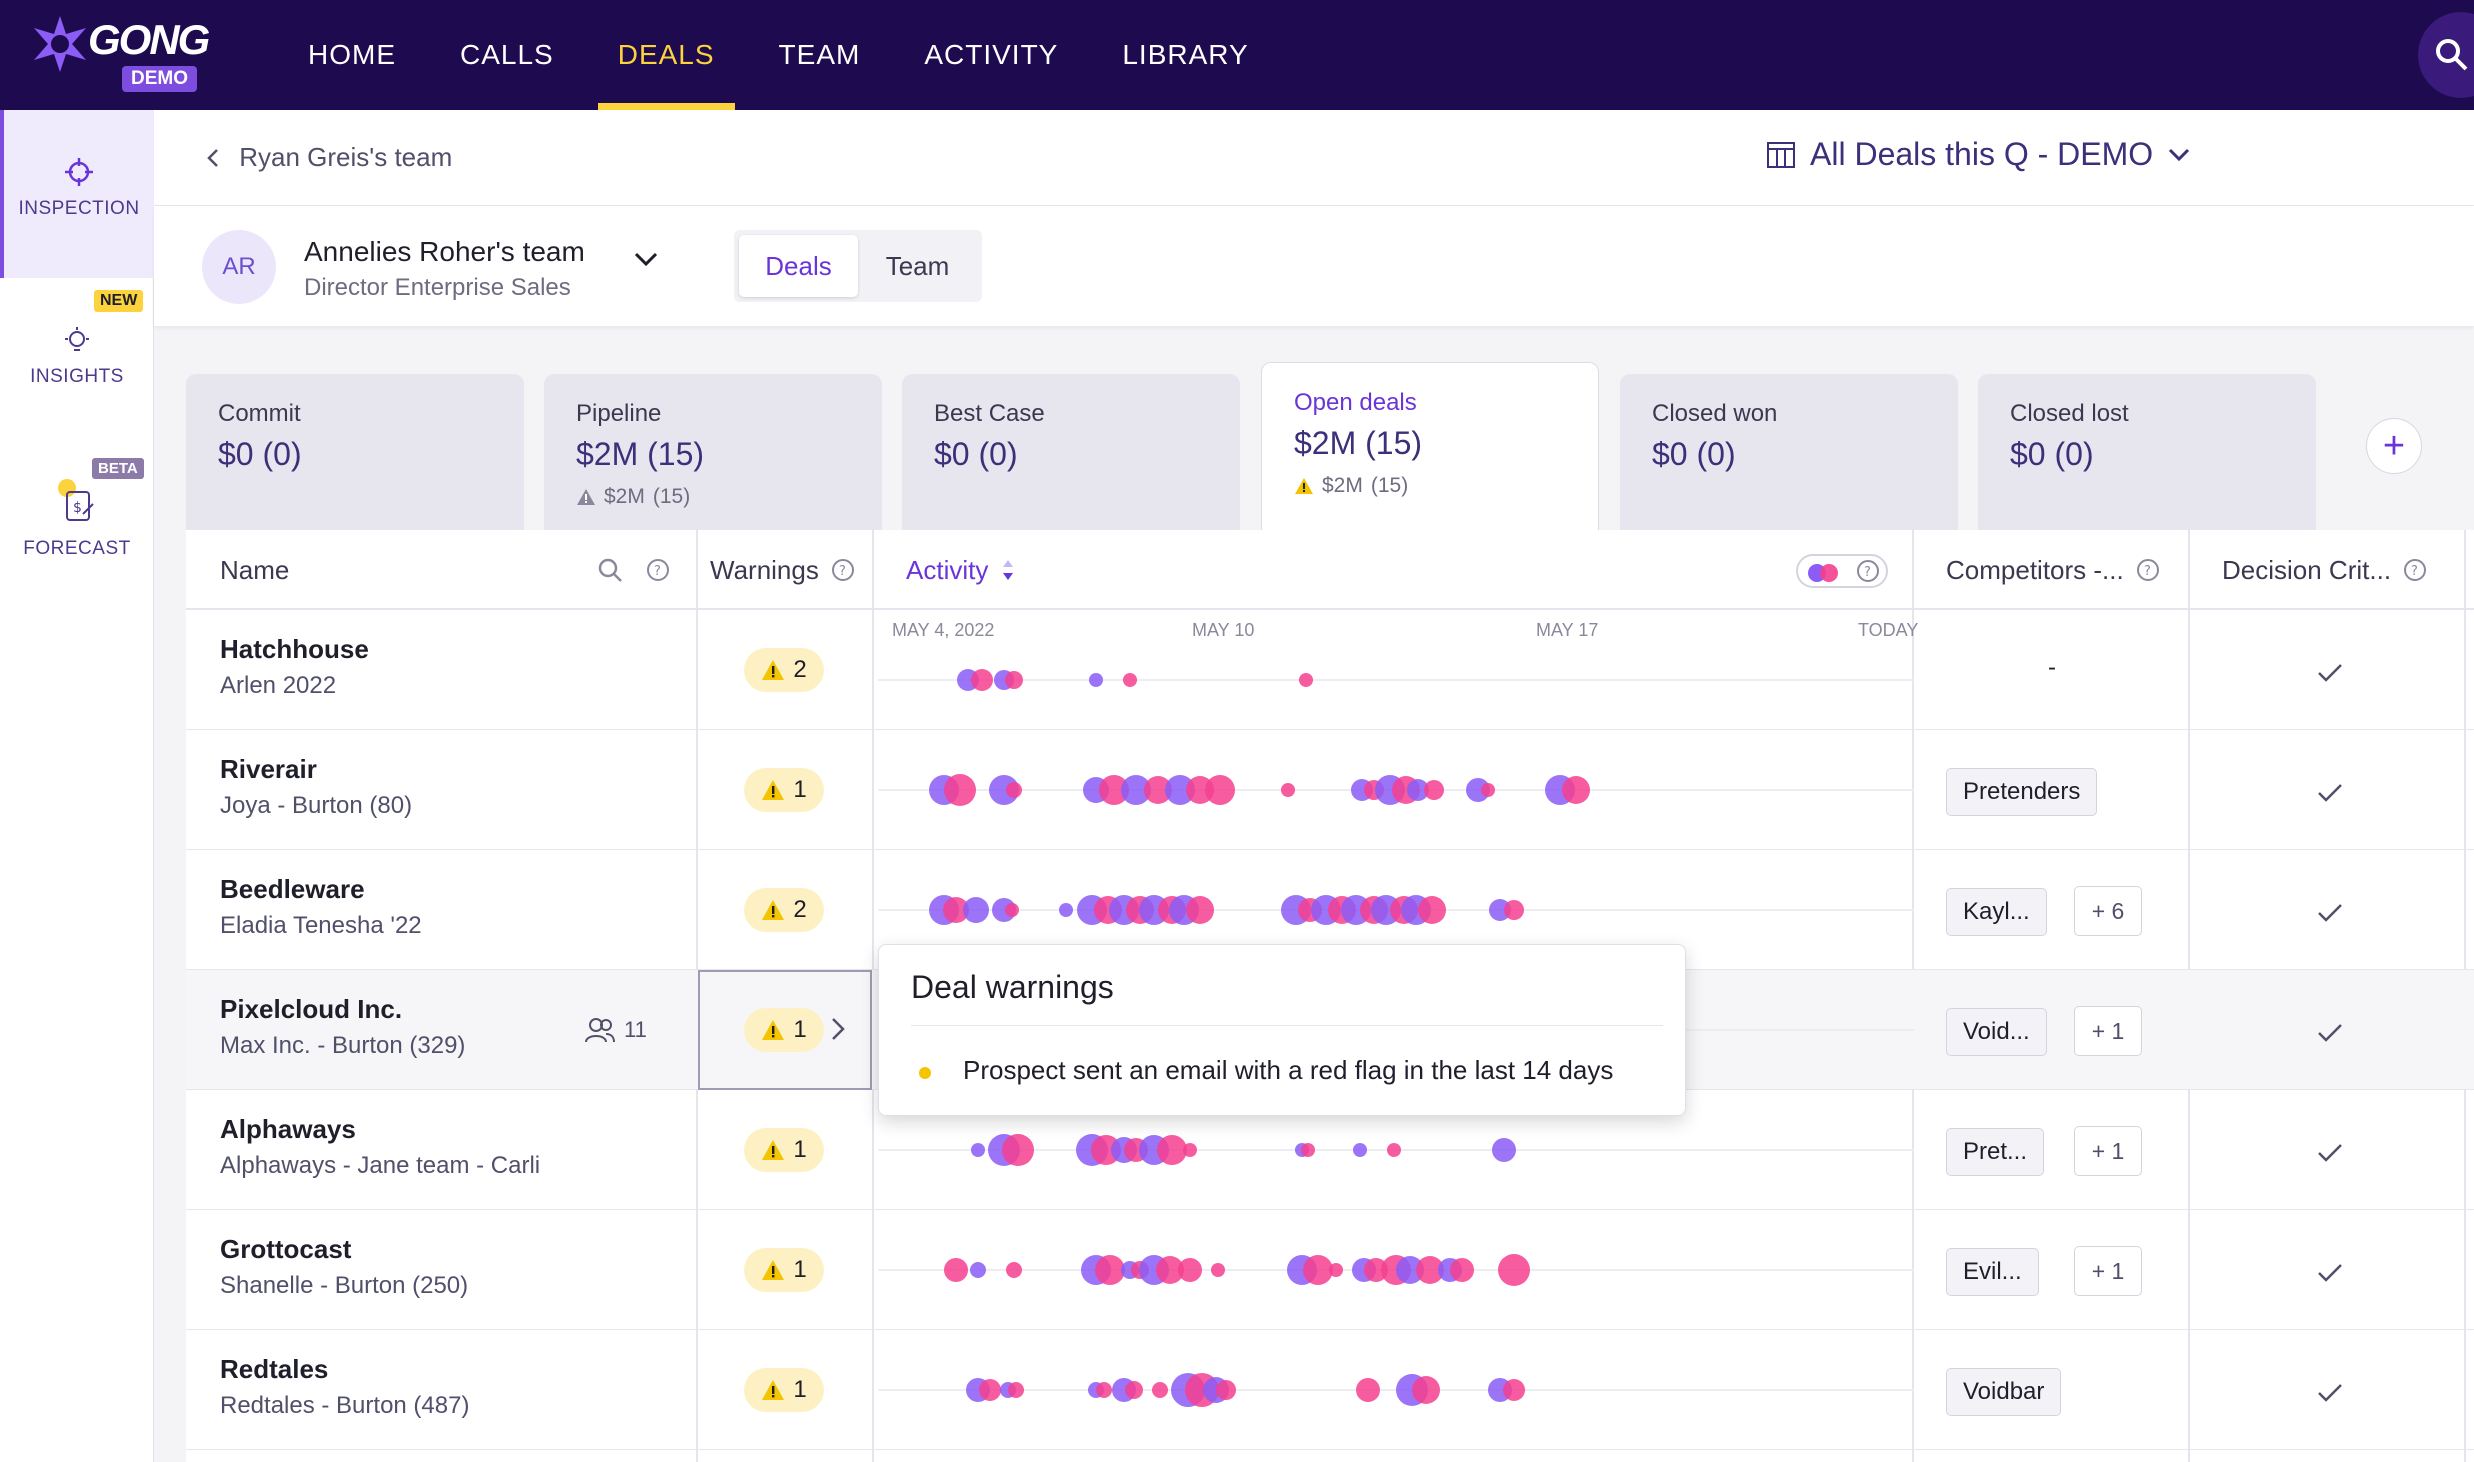  I want to click on deal-name: Riverair, so click(268, 769).